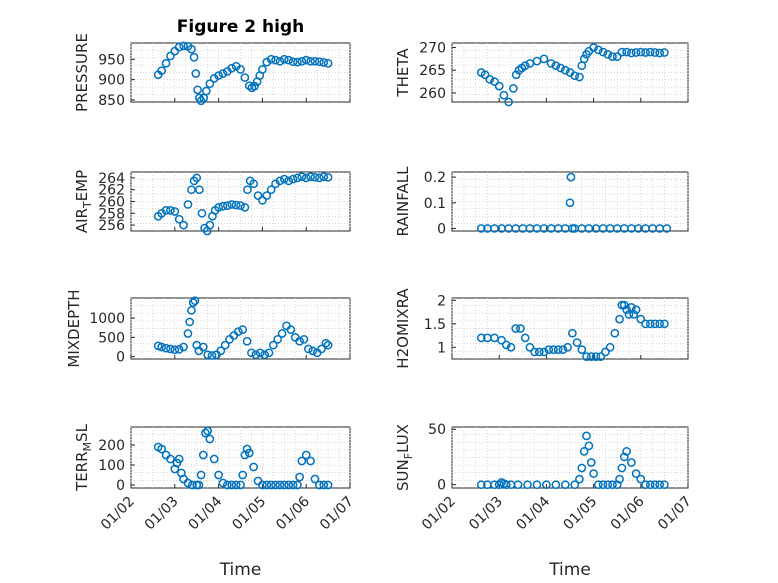 The height and width of the screenshot is (583, 778). Describe the element at coordinates (675, 514) in the screenshot. I see `sun_flux-xtick-label: 01/07` at that location.